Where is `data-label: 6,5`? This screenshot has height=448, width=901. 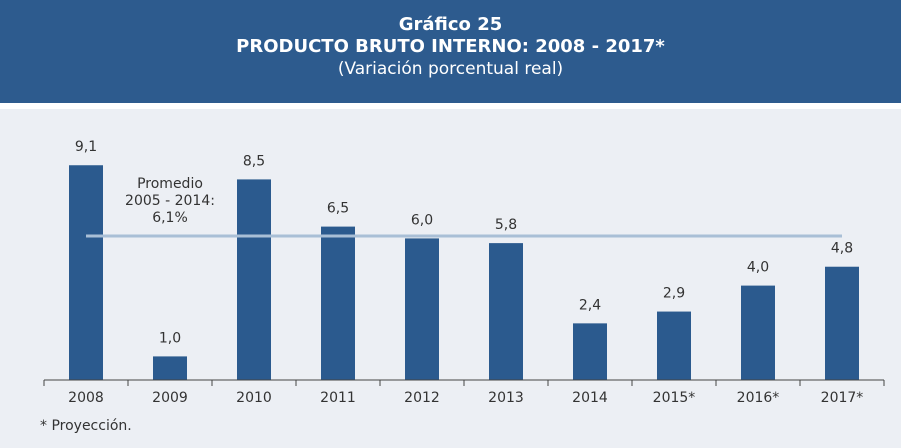
data-label: 6,5 is located at coordinates (338, 209).